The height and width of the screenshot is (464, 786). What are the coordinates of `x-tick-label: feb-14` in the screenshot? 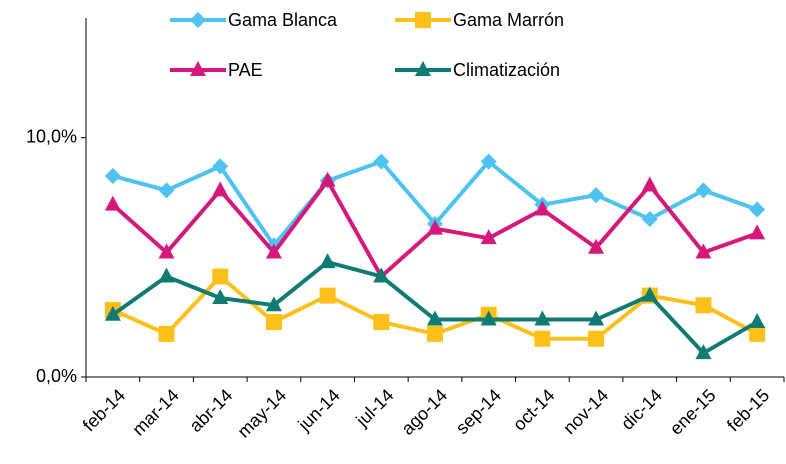 It's located at (104, 410).